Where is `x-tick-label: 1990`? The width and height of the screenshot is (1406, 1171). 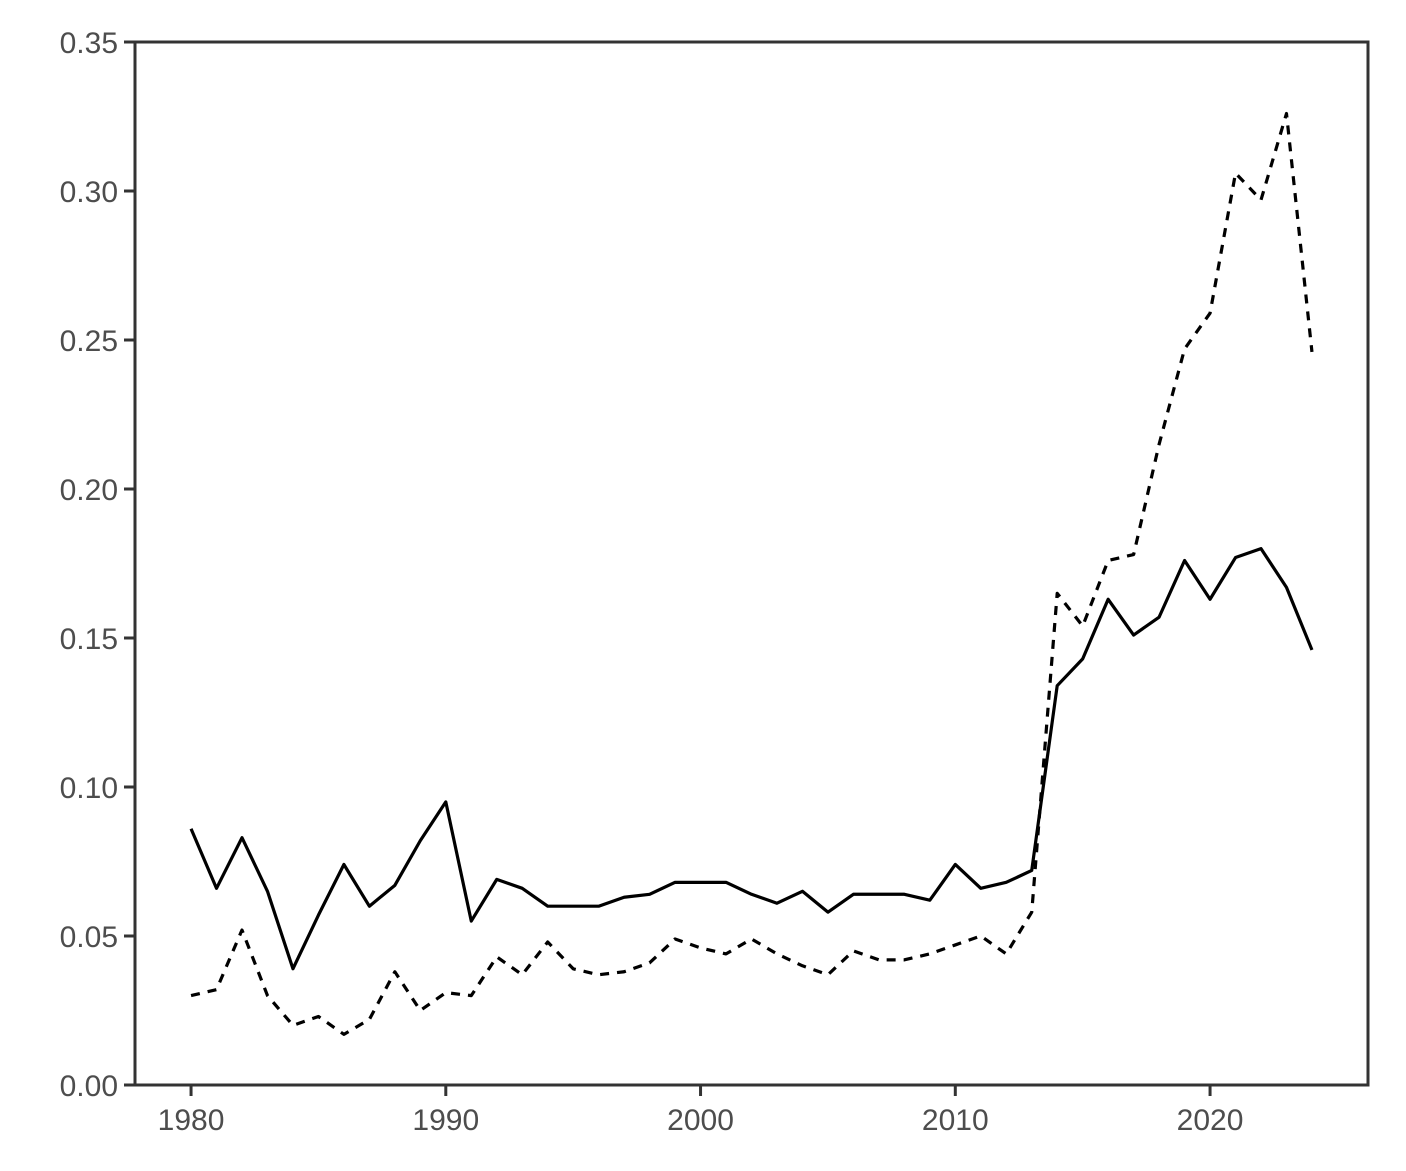 x-tick-label: 1990 is located at coordinates (445, 1120).